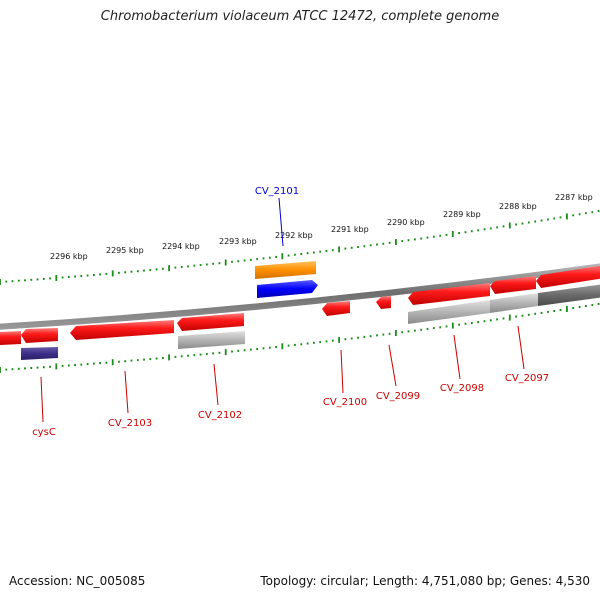  Describe the element at coordinates (277, 191) in the screenshot. I see `label-cv-2101: CV_2101` at that location.